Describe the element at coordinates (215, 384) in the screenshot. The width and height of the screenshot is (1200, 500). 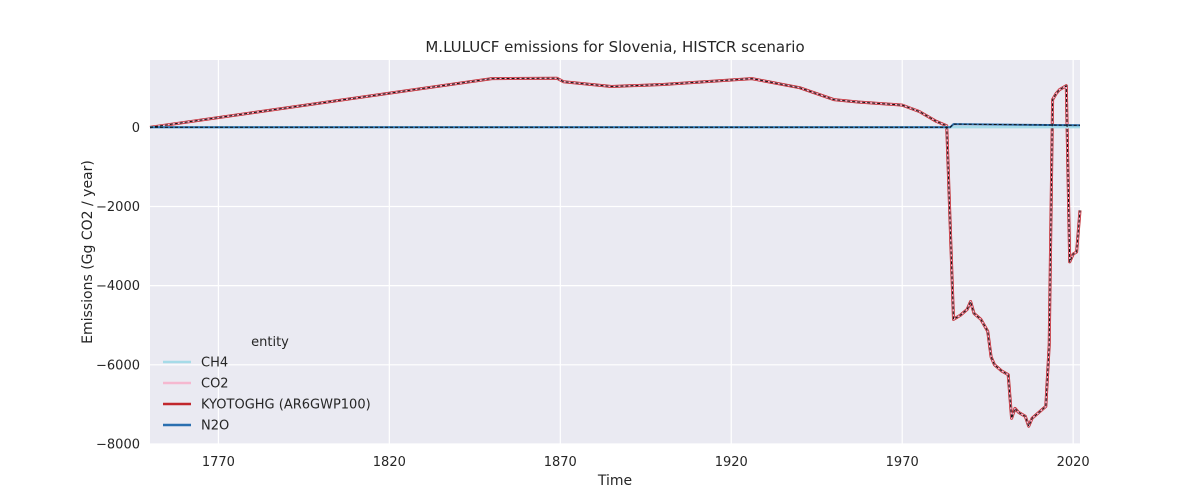
I see `legend-entry: CO2` at that location.